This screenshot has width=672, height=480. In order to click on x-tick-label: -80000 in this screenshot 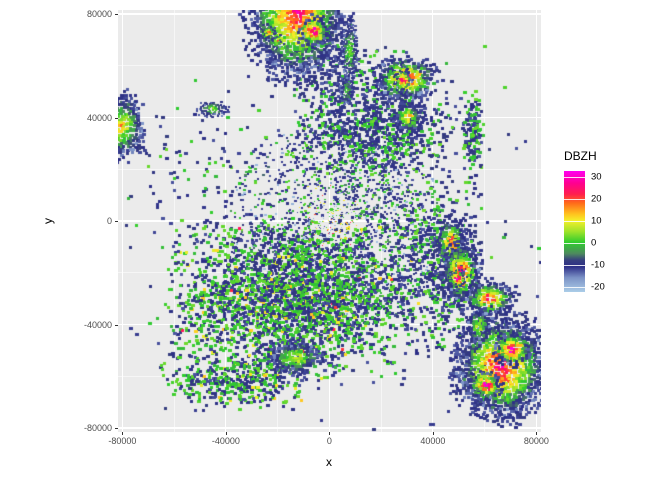, I will do `click(122, 441)`.